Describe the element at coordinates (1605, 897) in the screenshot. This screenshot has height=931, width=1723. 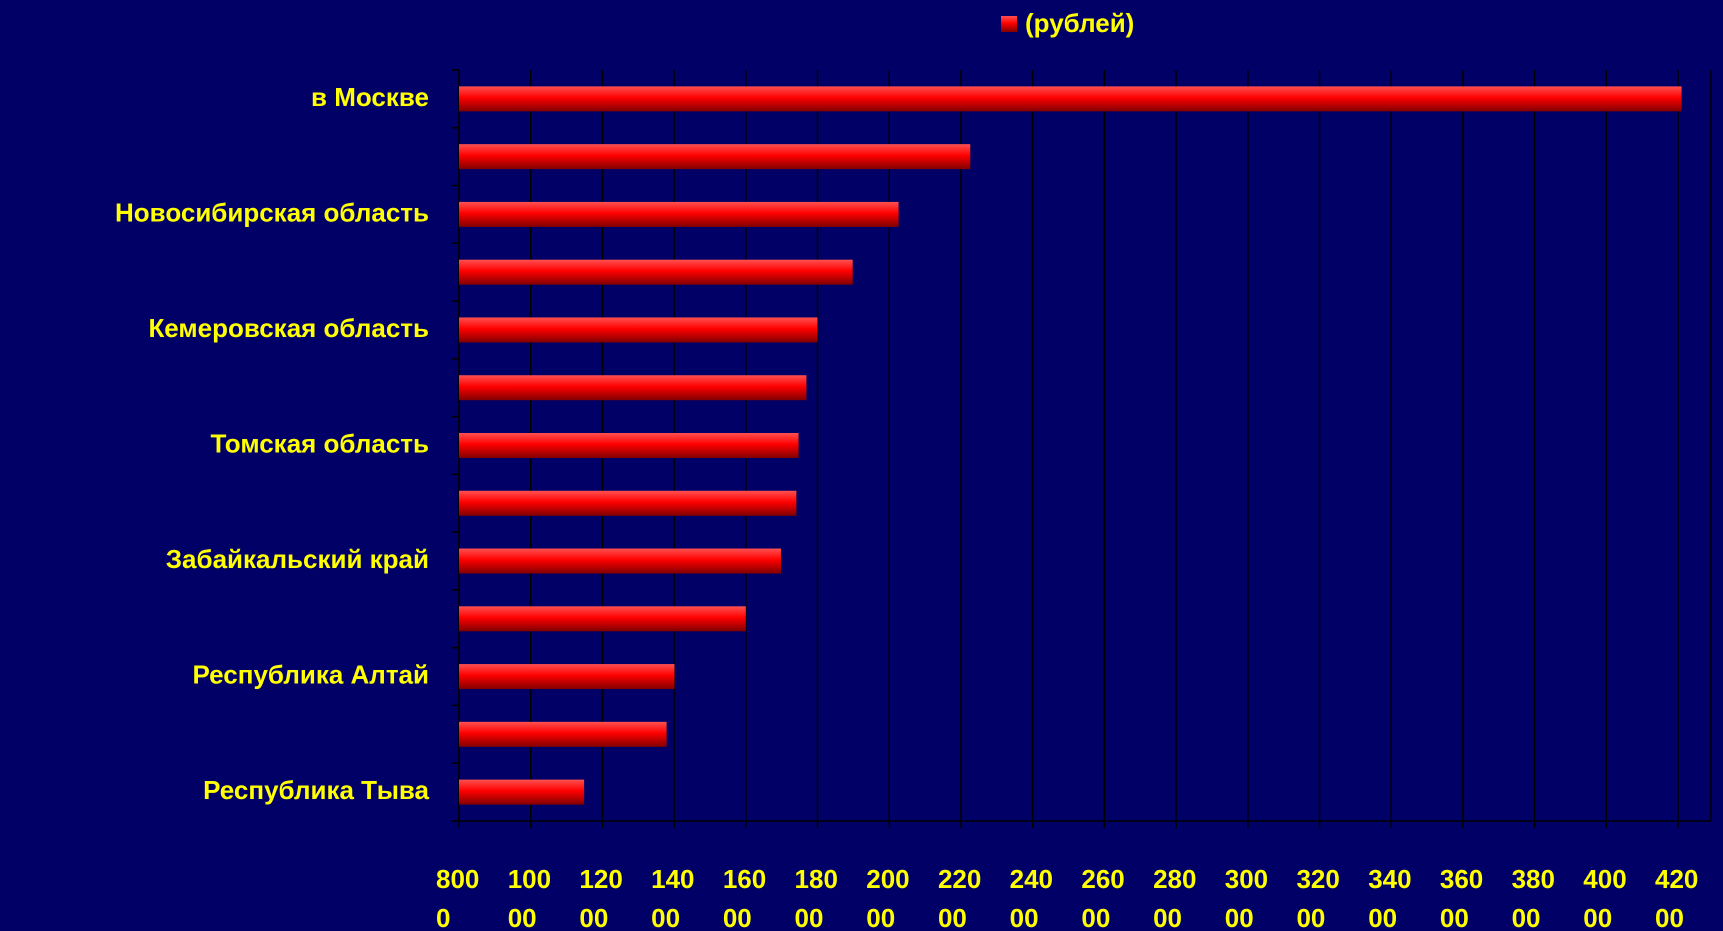
I see `x-tick-label: 40000` at that location.